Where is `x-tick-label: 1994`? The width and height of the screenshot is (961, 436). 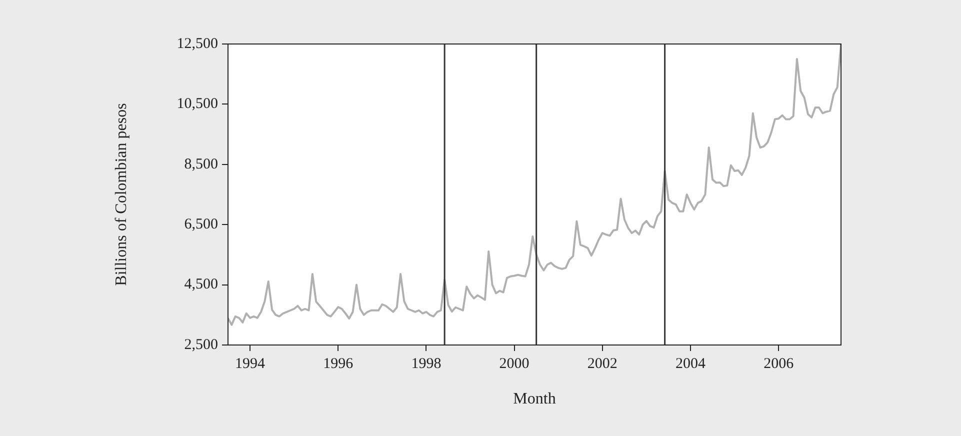
x-tick-label: 1994 is located at coordinates (250, 364).